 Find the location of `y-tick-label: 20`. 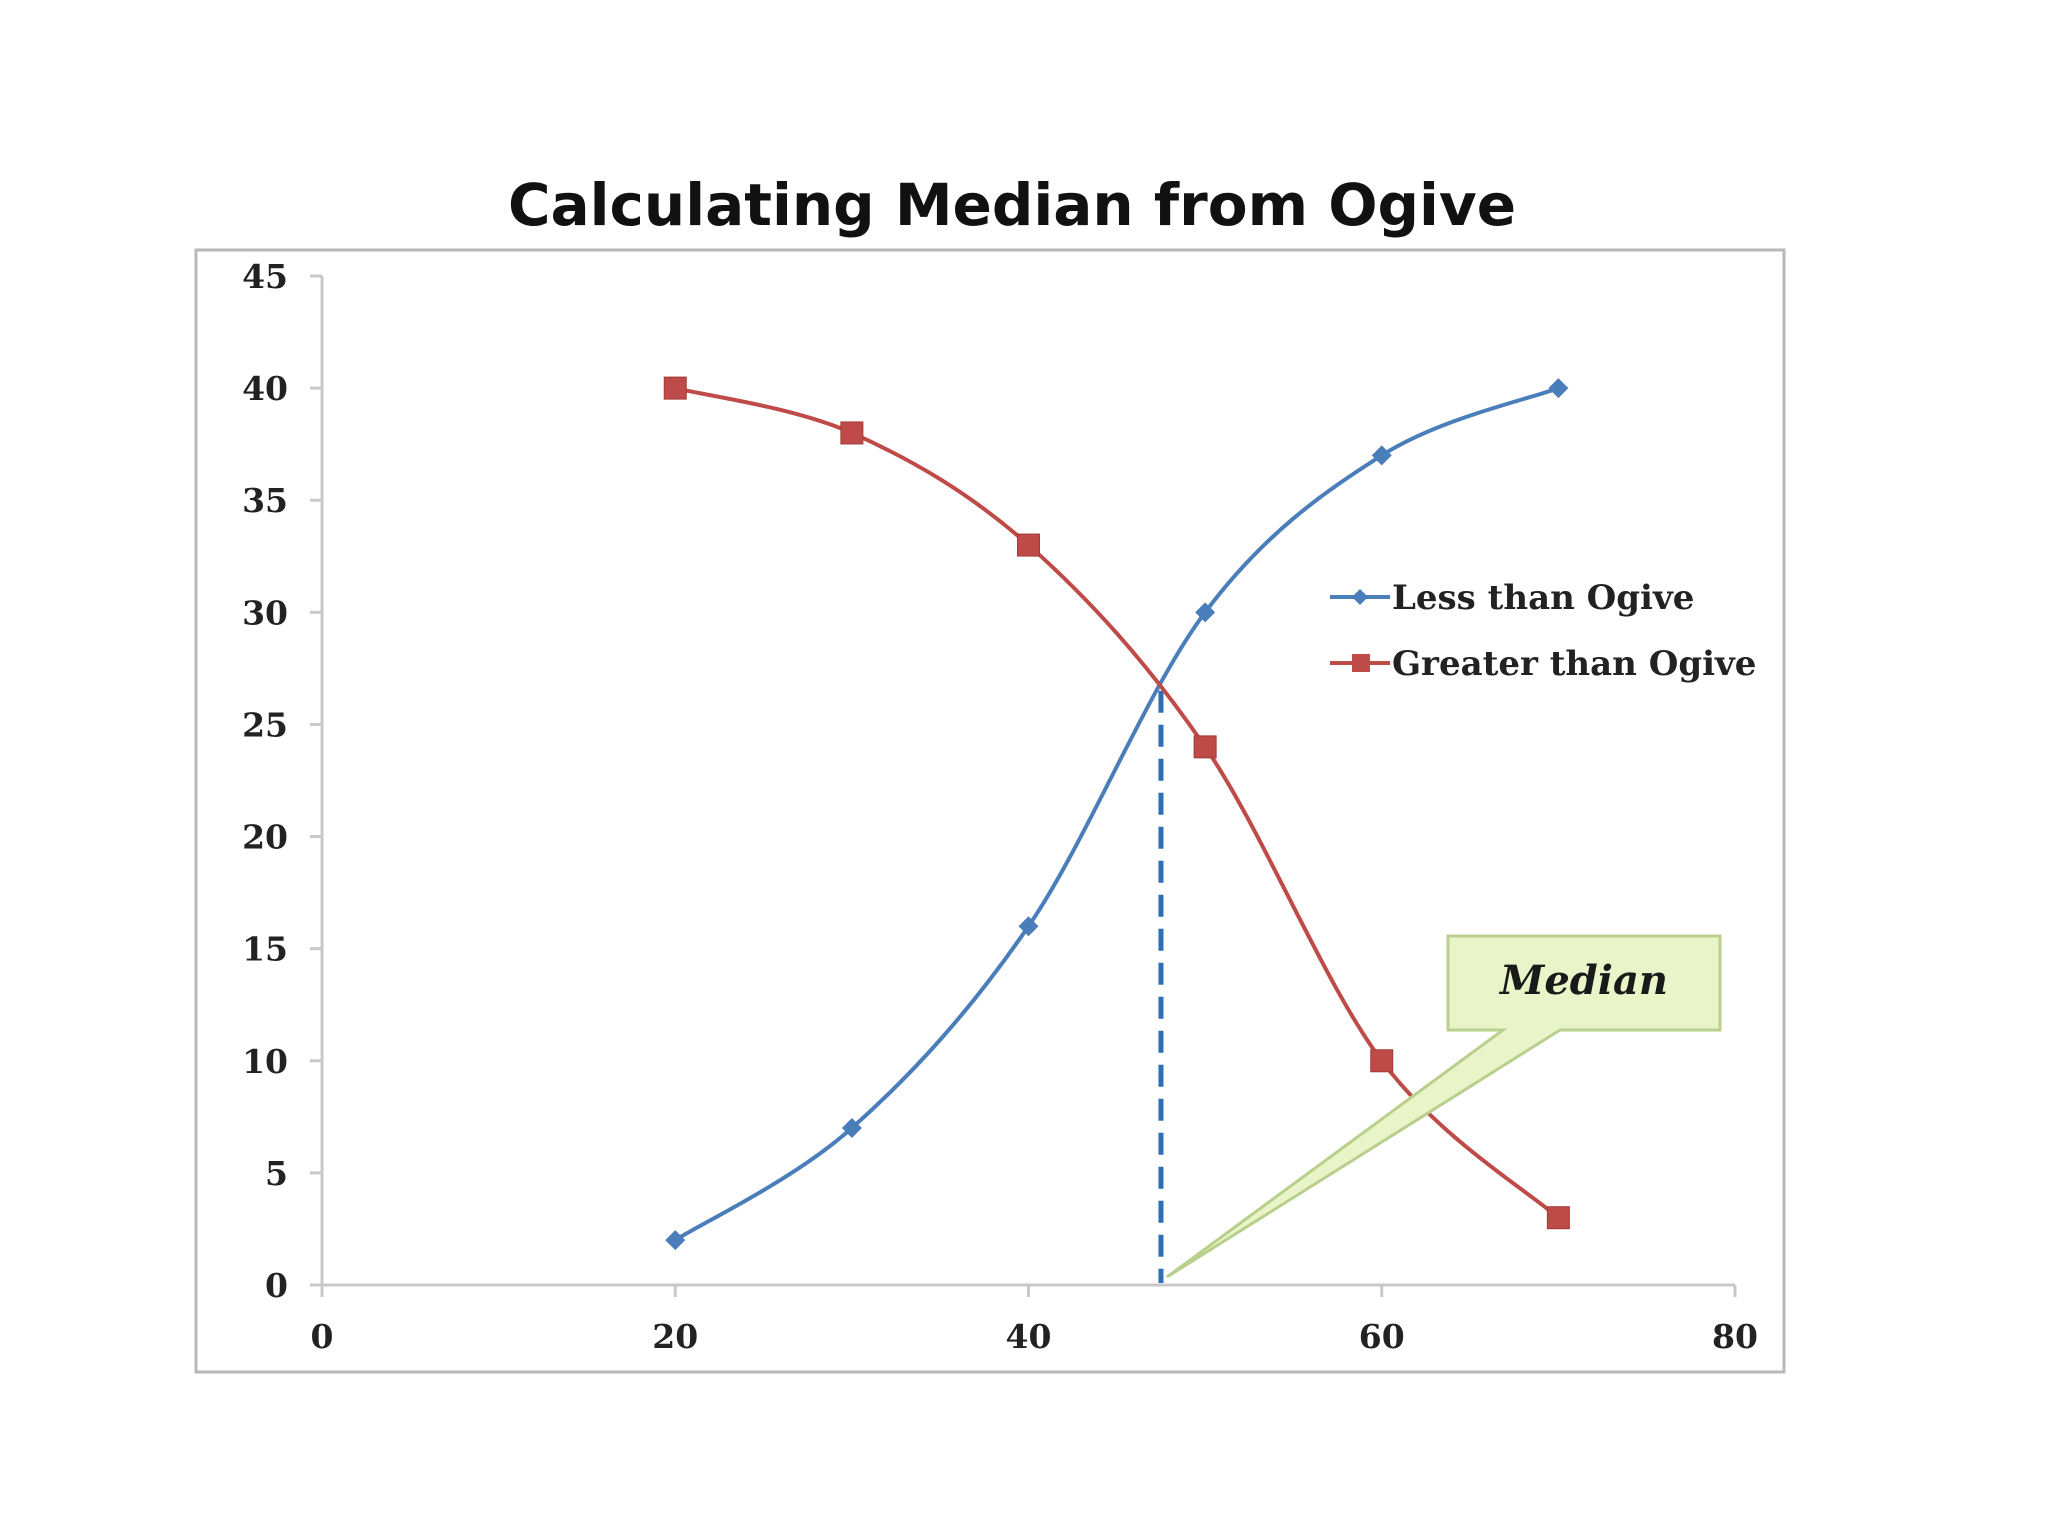

y-tick-label: 20 is located at coordinates (265, 837).